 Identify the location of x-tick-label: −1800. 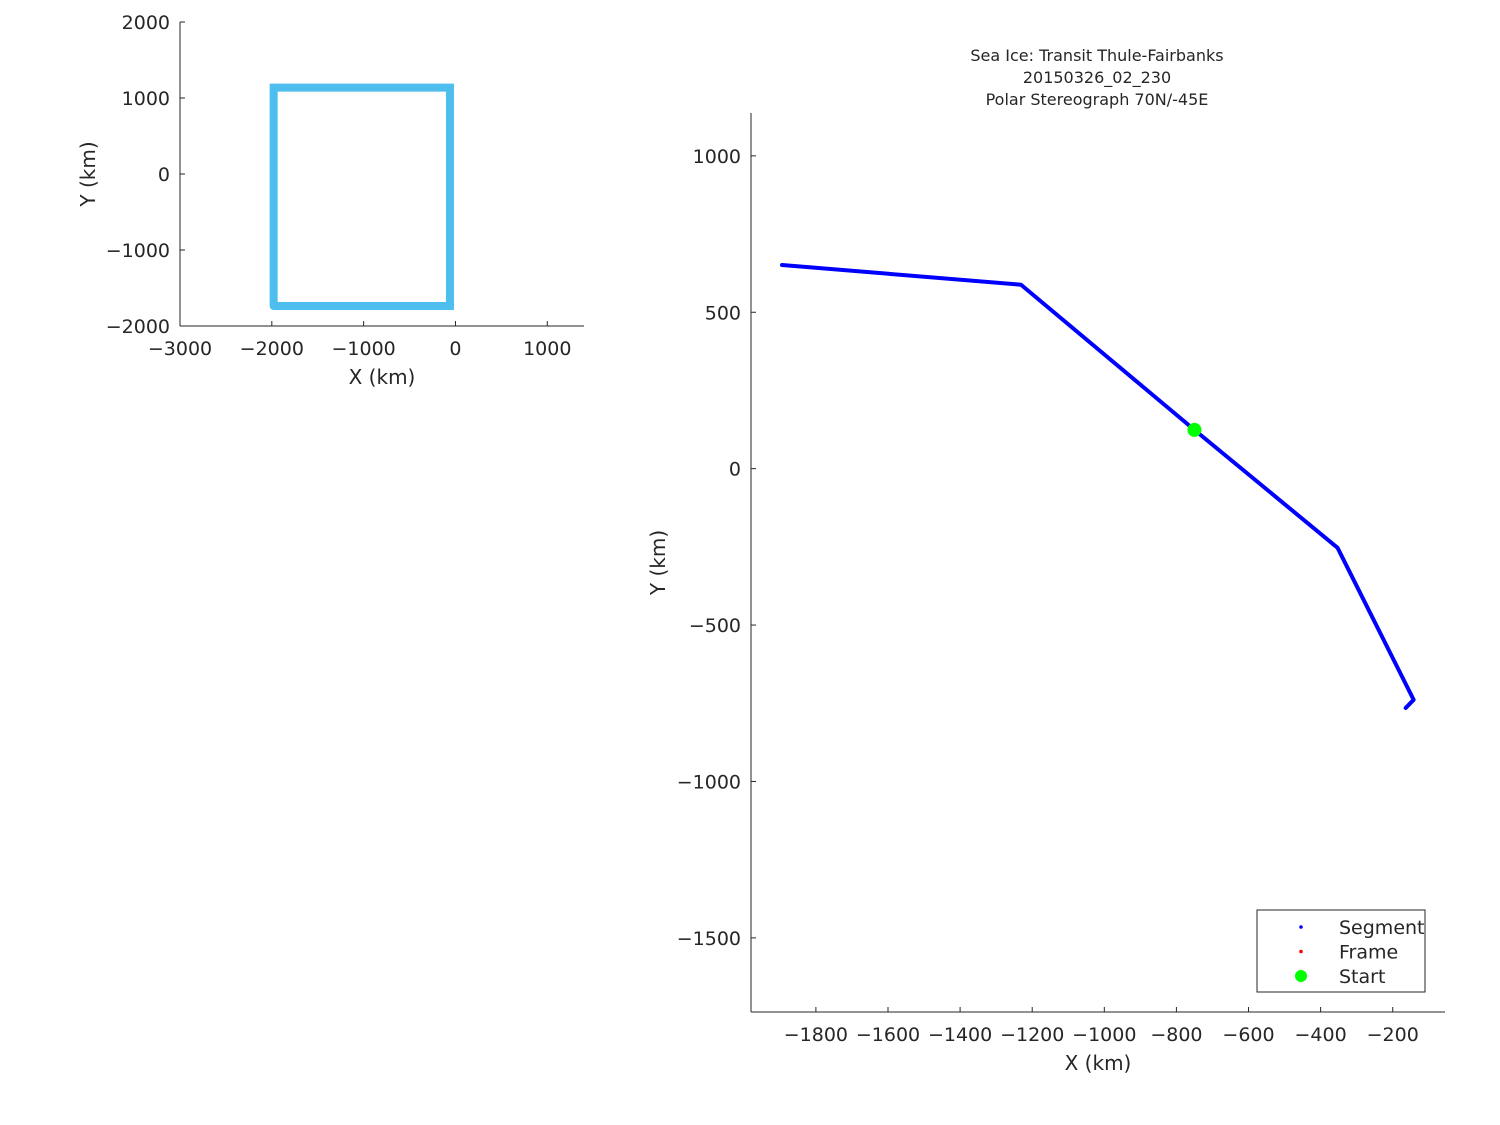
(816, 1035).